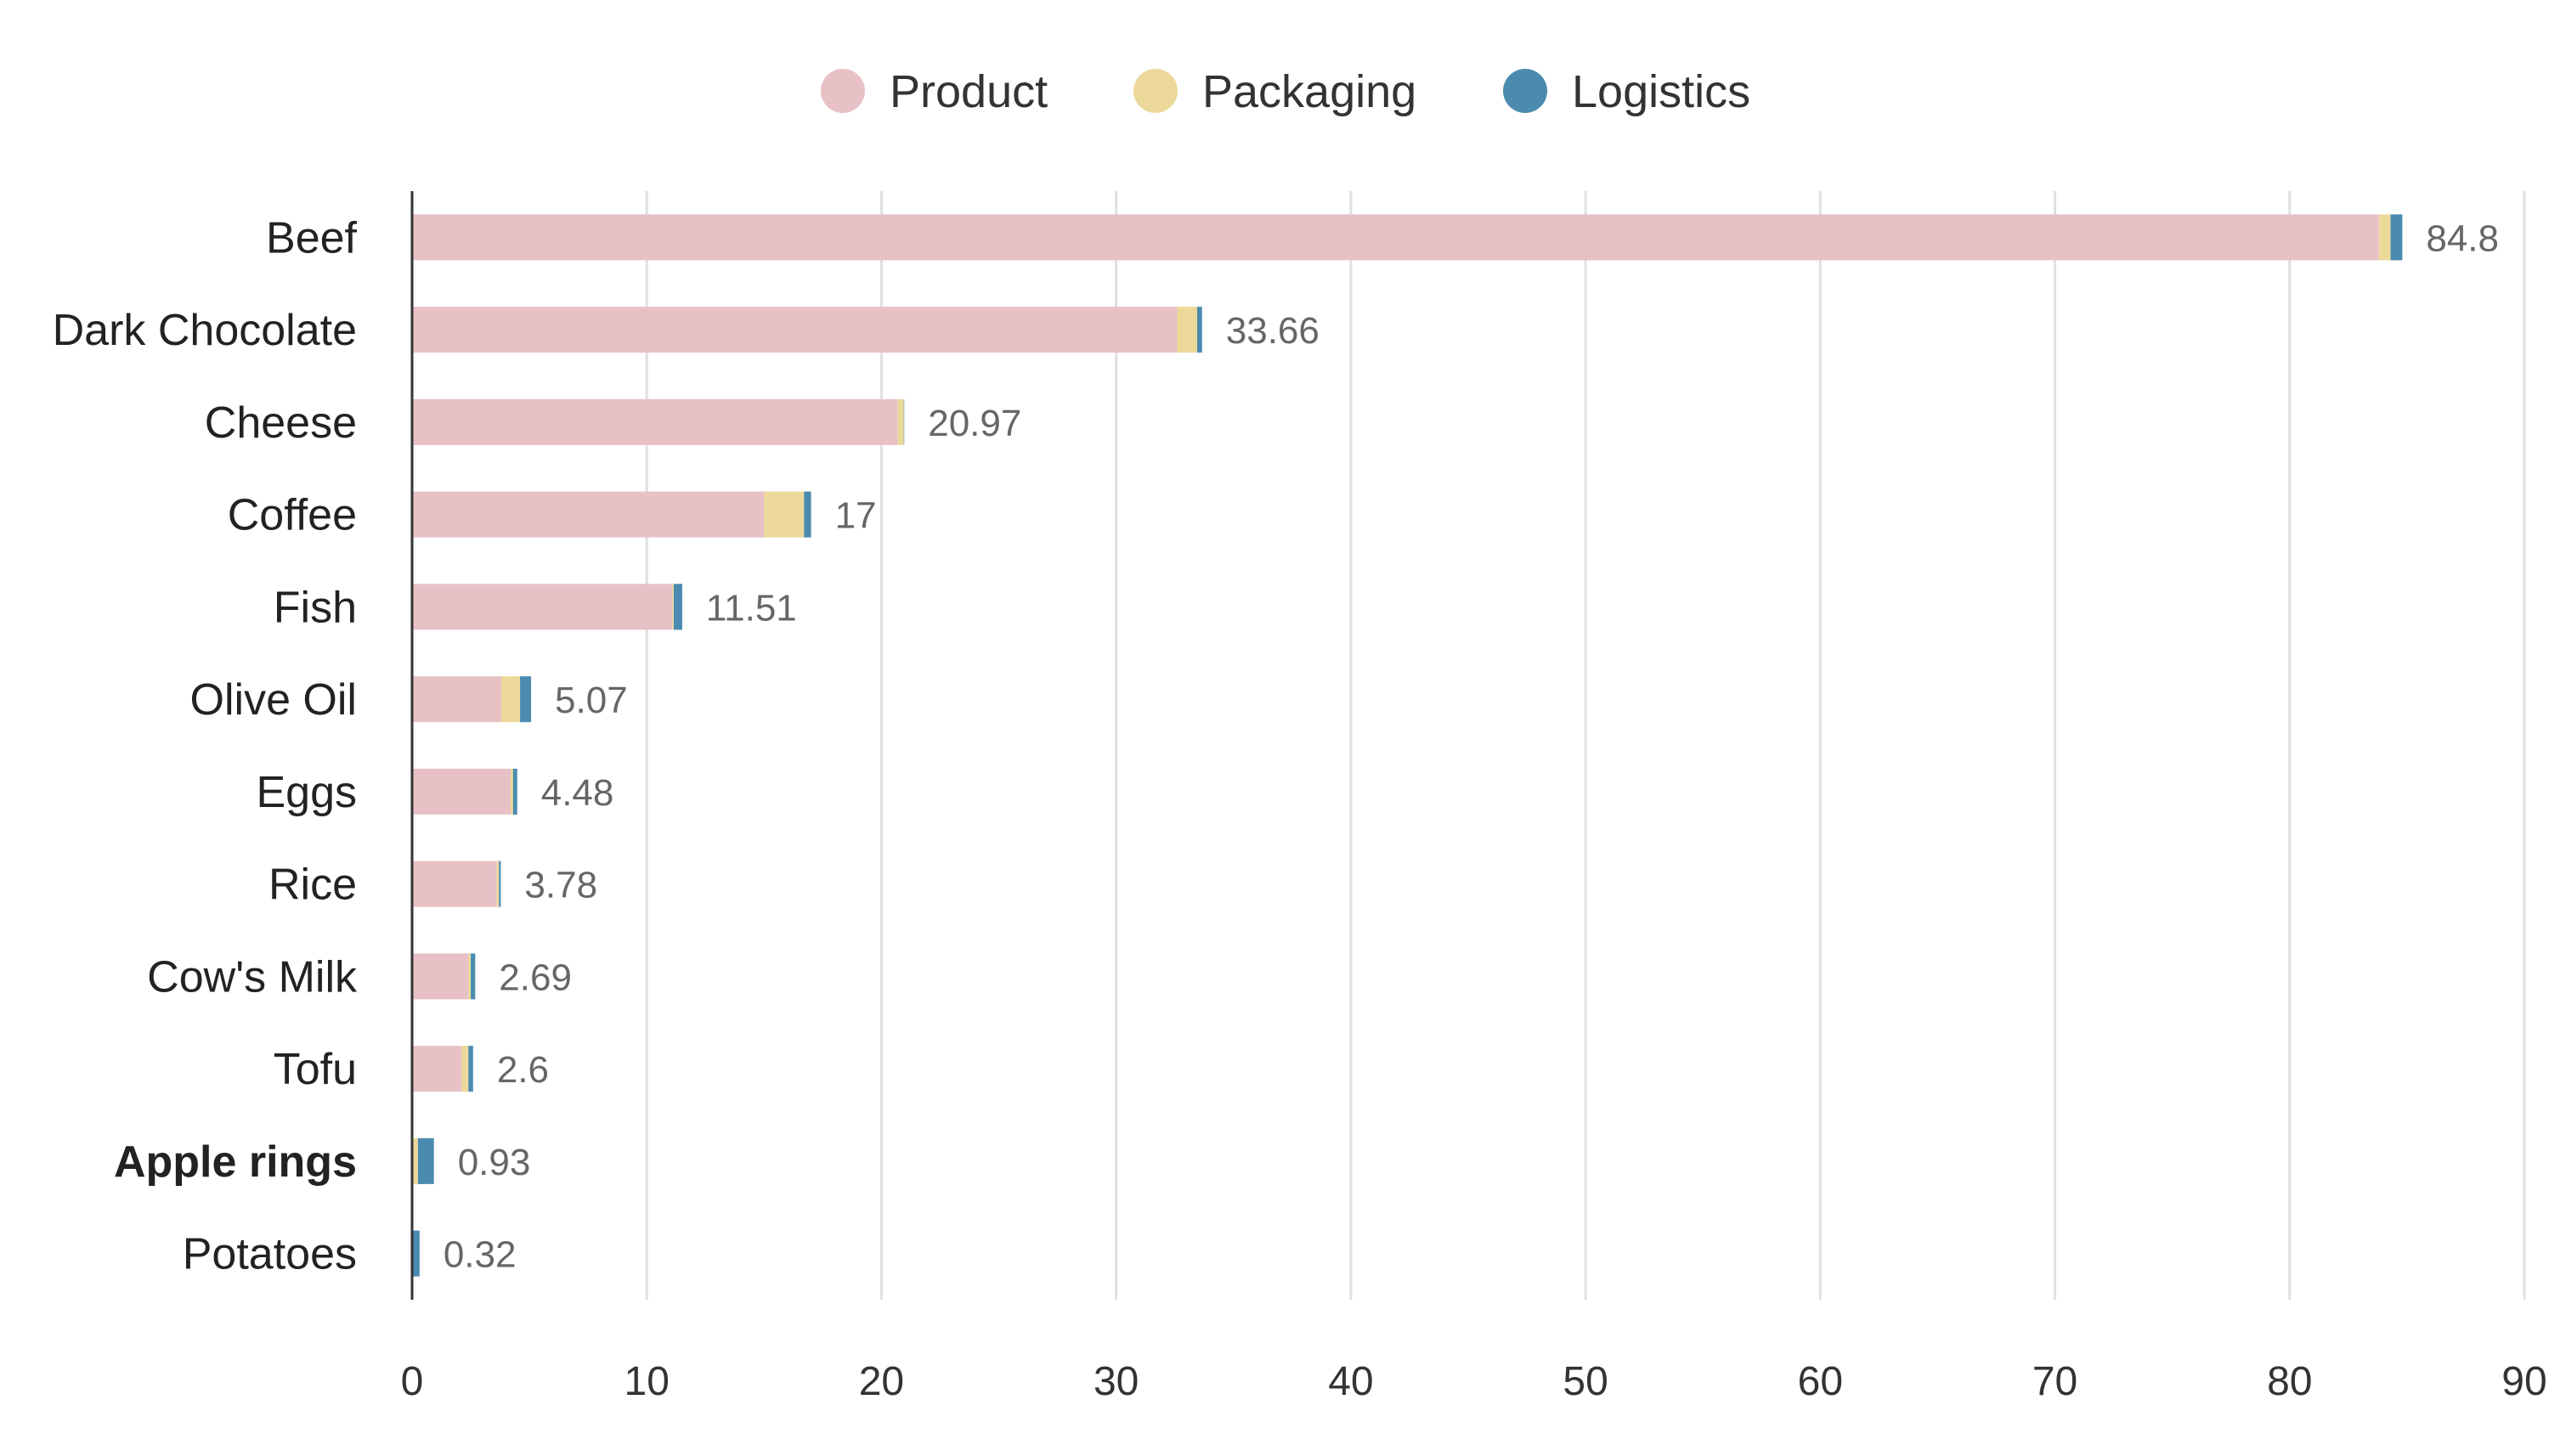  I want to click on data-label: 0.32, so click(481, 1255).